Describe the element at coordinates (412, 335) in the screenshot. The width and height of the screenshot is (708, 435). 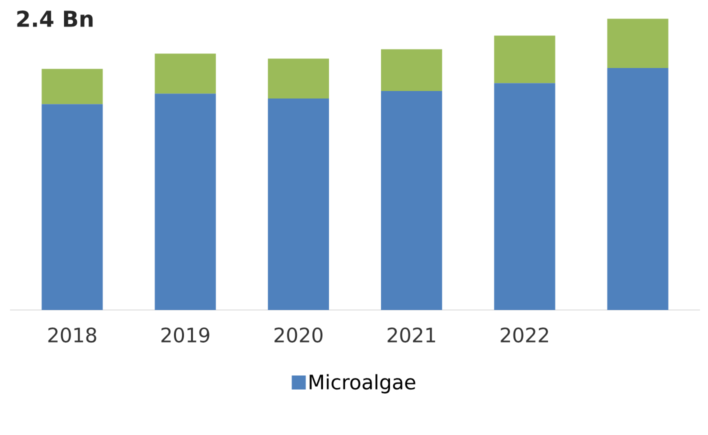
I see `x-tick-label: 2021` at that location.